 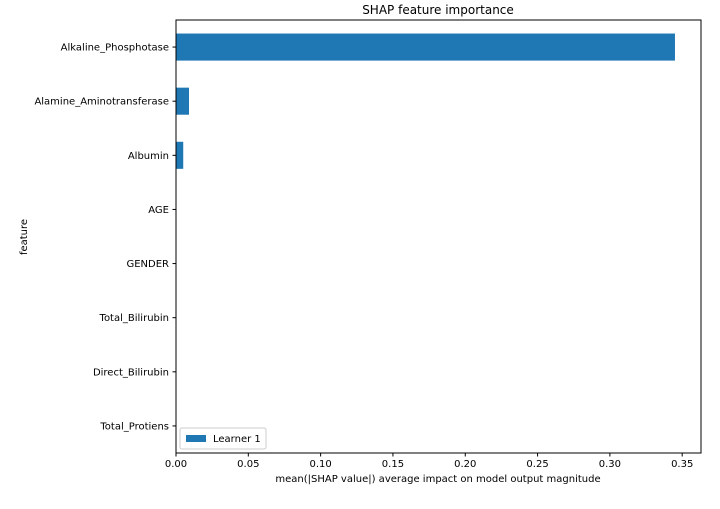 What do you see at coordinates (176, 464) in the screenshot?
I see `x-tick-label: 0.00` at bounding box center [176, 464].